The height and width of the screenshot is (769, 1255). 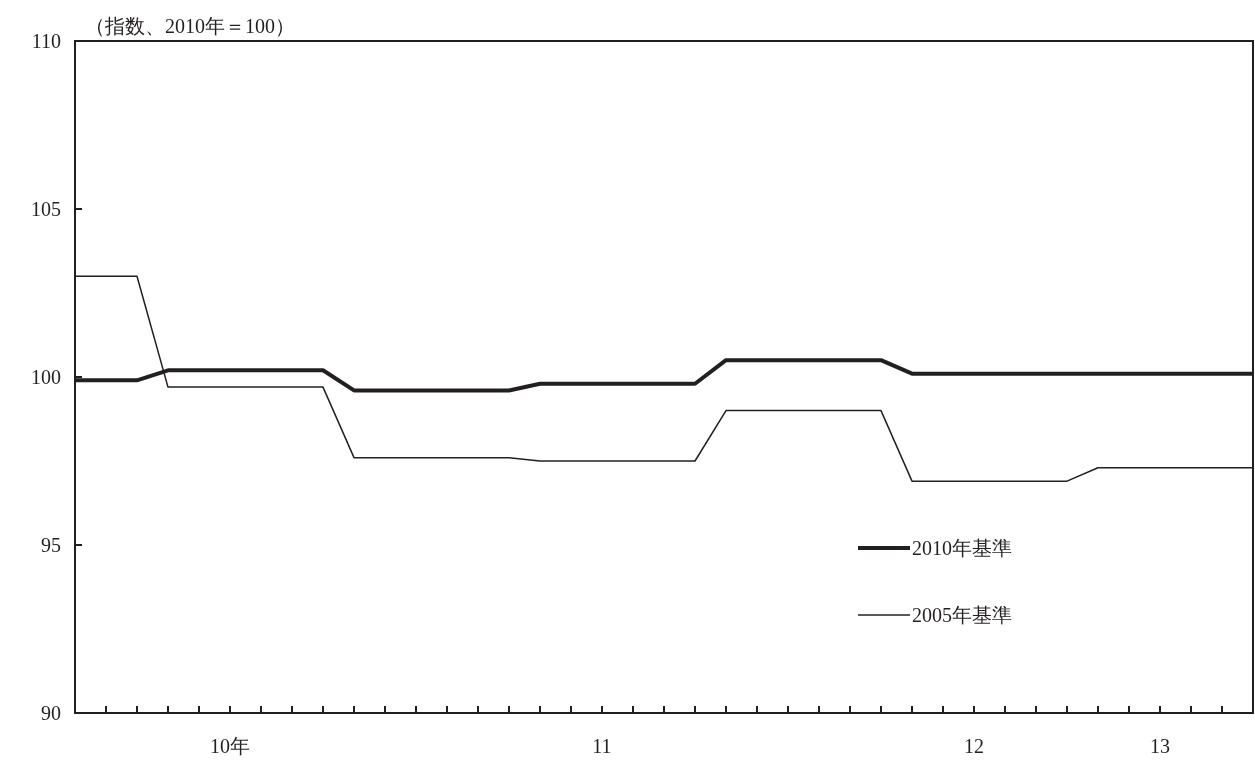 What do you see at coordinates (190, 26) in the screenshot?
I see `y-axis-title: （指数、2010年＝100）` at bounding box center [190, 26].